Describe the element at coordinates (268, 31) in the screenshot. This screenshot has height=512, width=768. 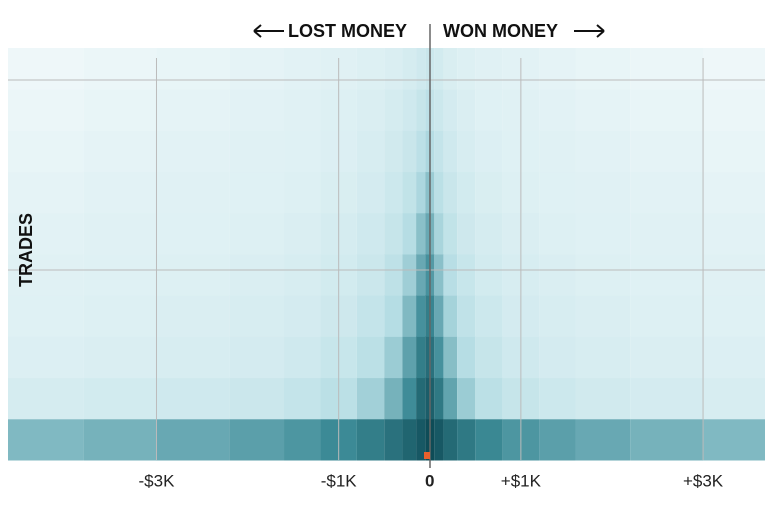
I see `arrow-left` at that location.